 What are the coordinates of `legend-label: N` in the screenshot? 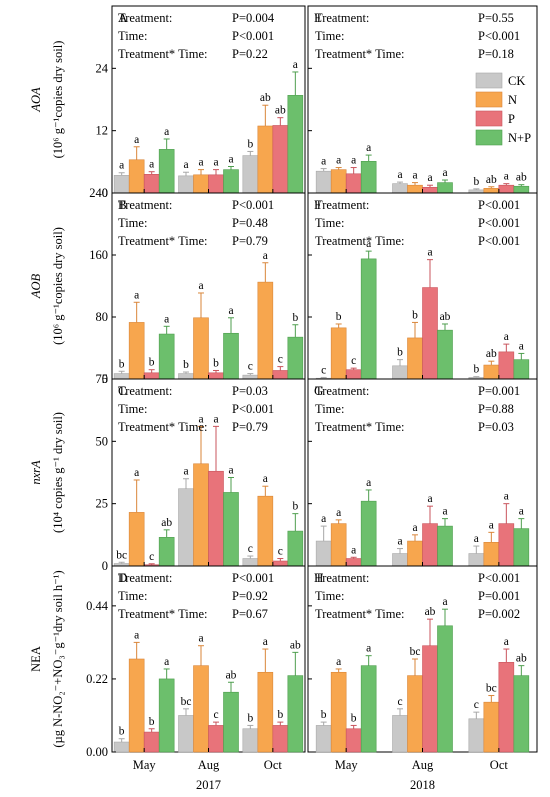 It's located at (512, 100).